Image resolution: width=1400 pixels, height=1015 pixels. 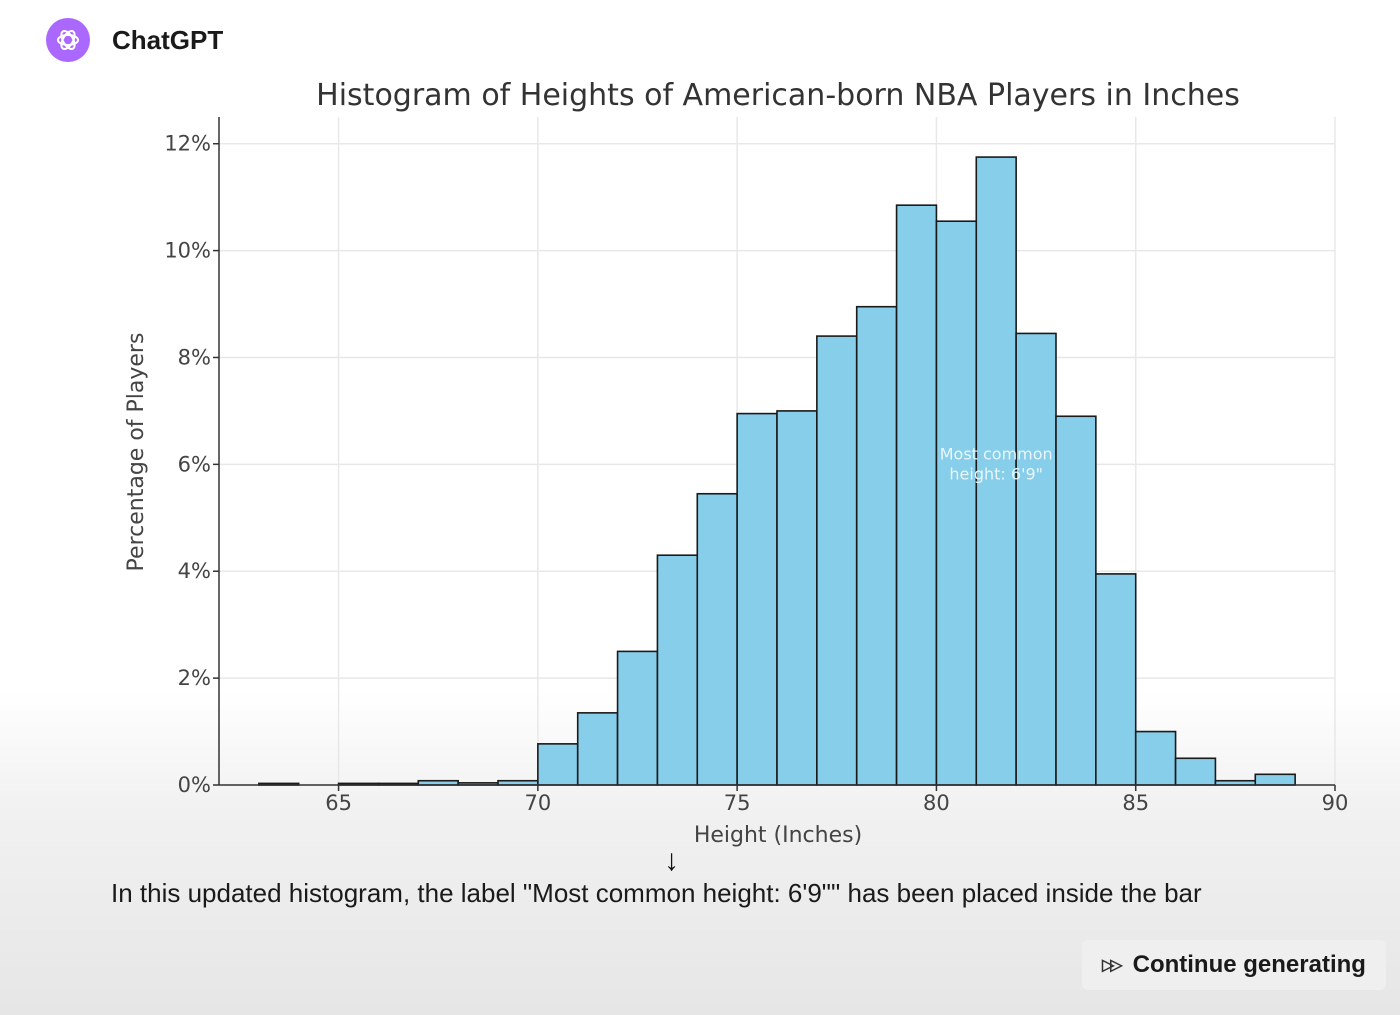 I want to click on y-tick-label: 8%, so click(x=194, y=357).